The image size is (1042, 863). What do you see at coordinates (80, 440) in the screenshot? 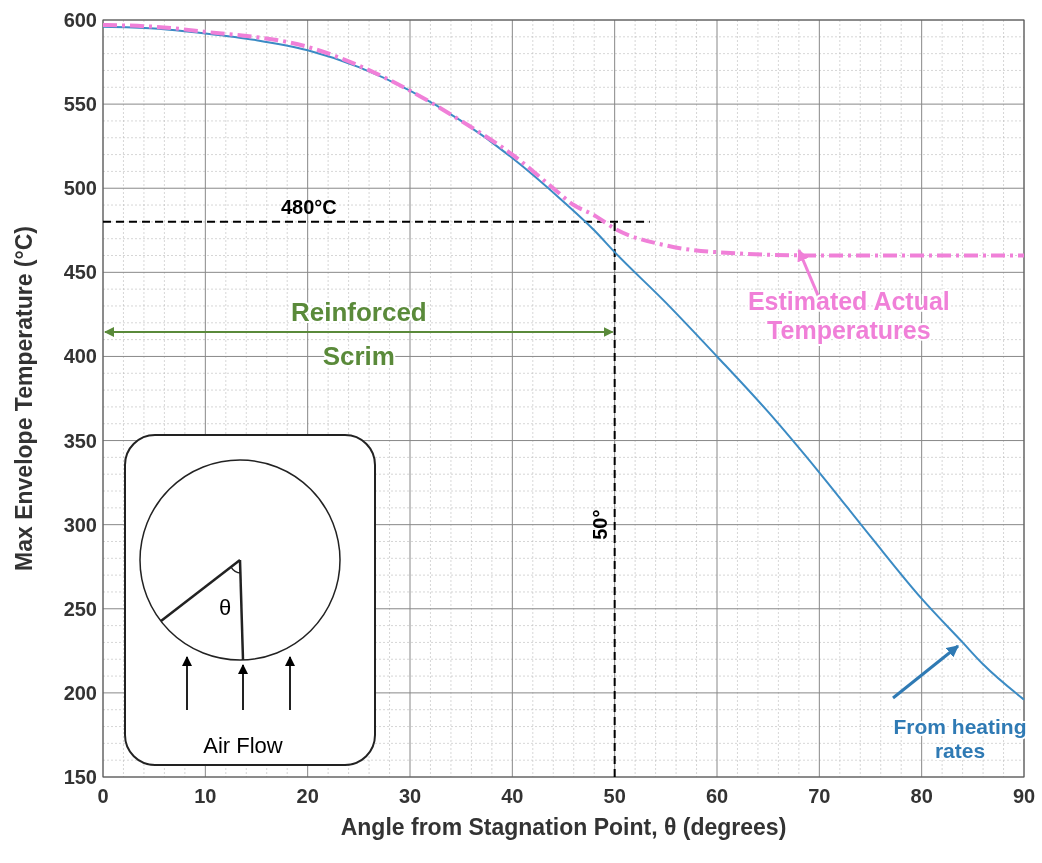
I see `y-tick-label: 350` at bounding box center [80, 440].